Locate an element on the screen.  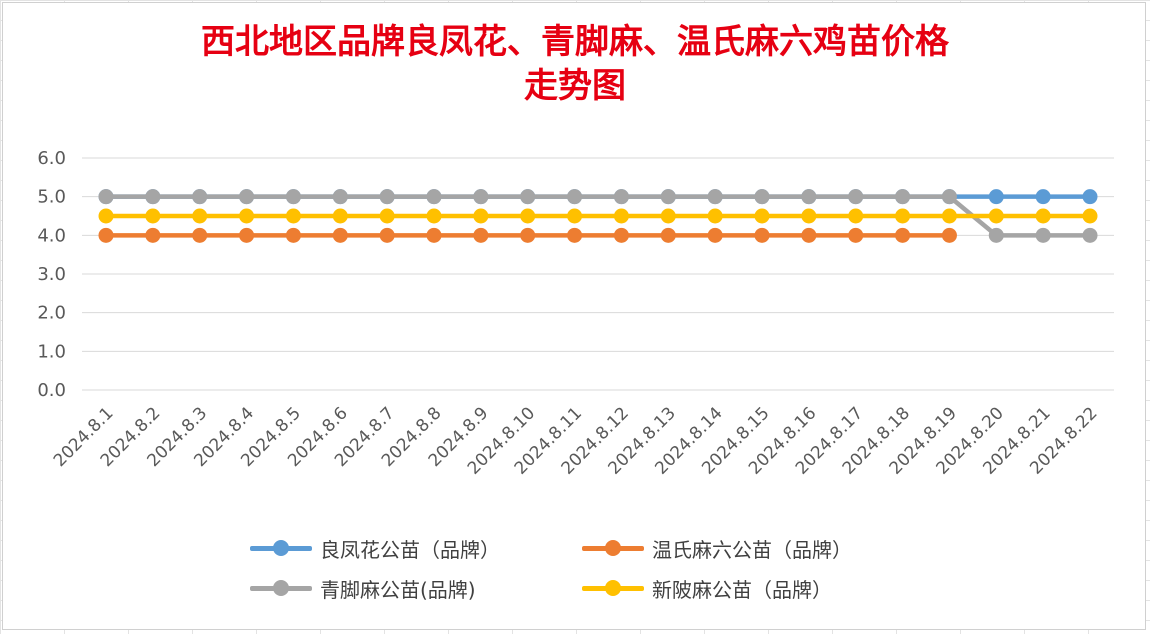
chart-title-line-1: 西北地区品牌良凤花、青脚麻、温氏麻六鸡苗价格 is located at coordinates (575, 42).